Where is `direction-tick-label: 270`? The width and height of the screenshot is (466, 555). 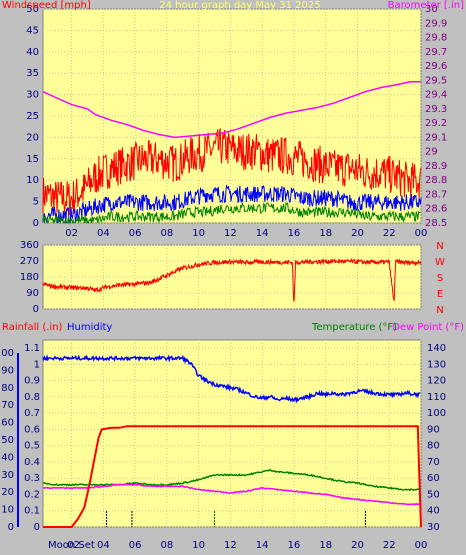 direction-tick-label: 270 is located at coordinates (29, 261).